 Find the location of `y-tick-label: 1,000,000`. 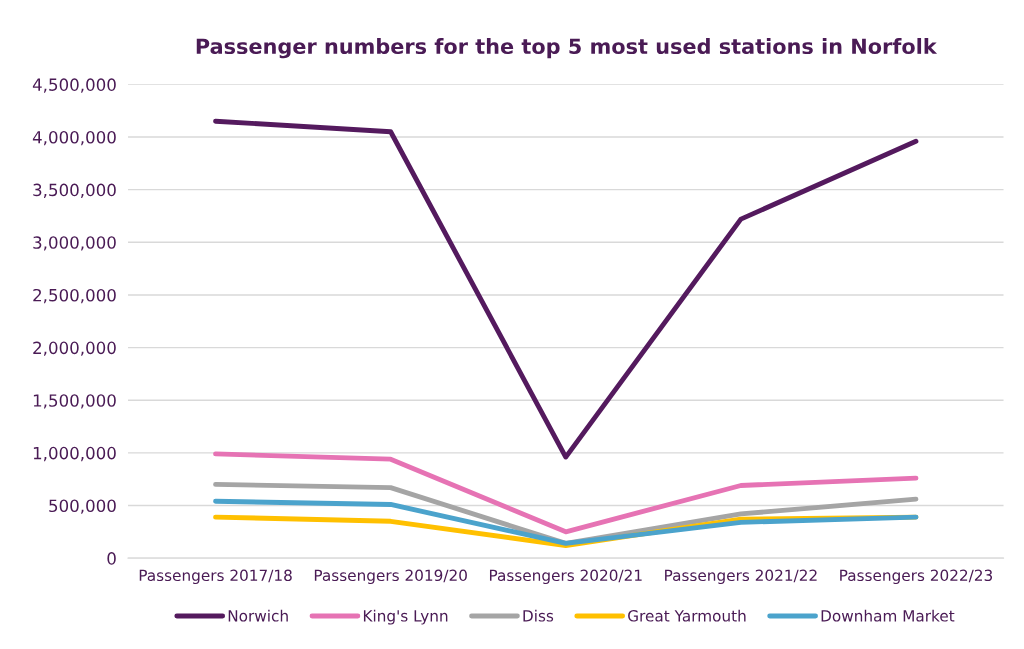

y-tick-label: 1,000,000 is located at coordinates (74, 454).